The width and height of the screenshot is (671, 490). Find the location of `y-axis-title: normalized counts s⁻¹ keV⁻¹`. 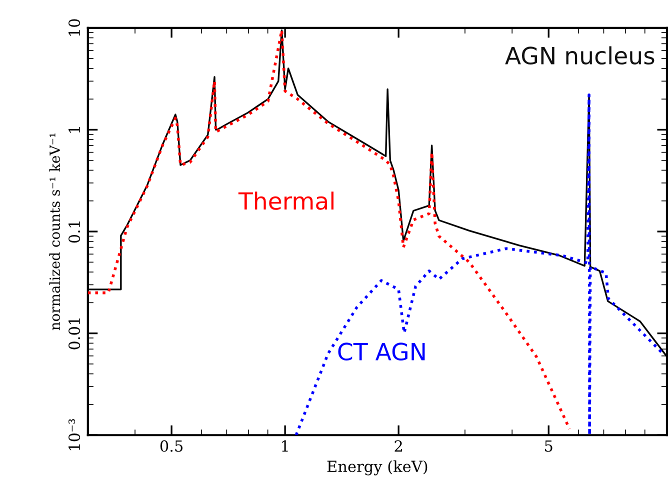

y-axis-title: normalized counts s⁻¹ keV⁻¹ is located at coordinates (54, 231).